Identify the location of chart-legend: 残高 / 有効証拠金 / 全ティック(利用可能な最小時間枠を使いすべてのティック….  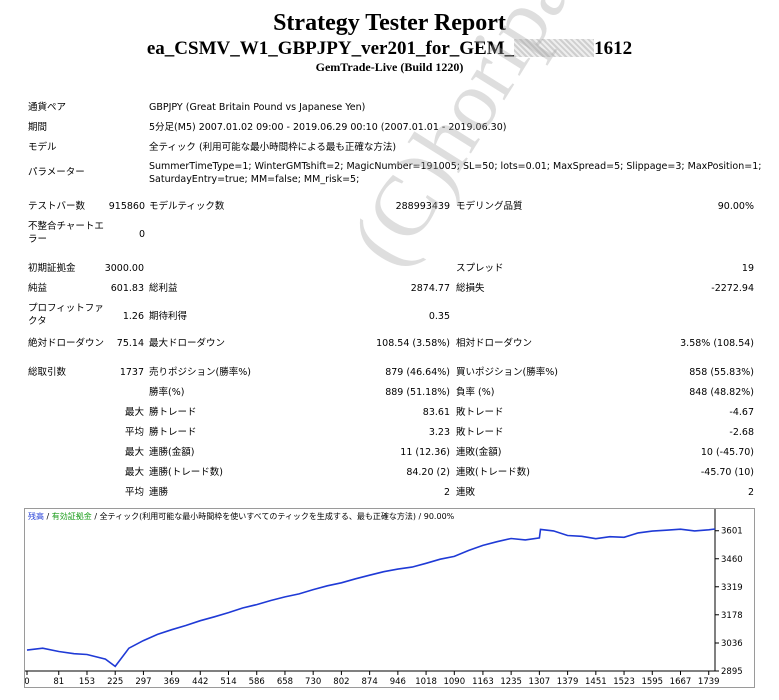
(241, 516).